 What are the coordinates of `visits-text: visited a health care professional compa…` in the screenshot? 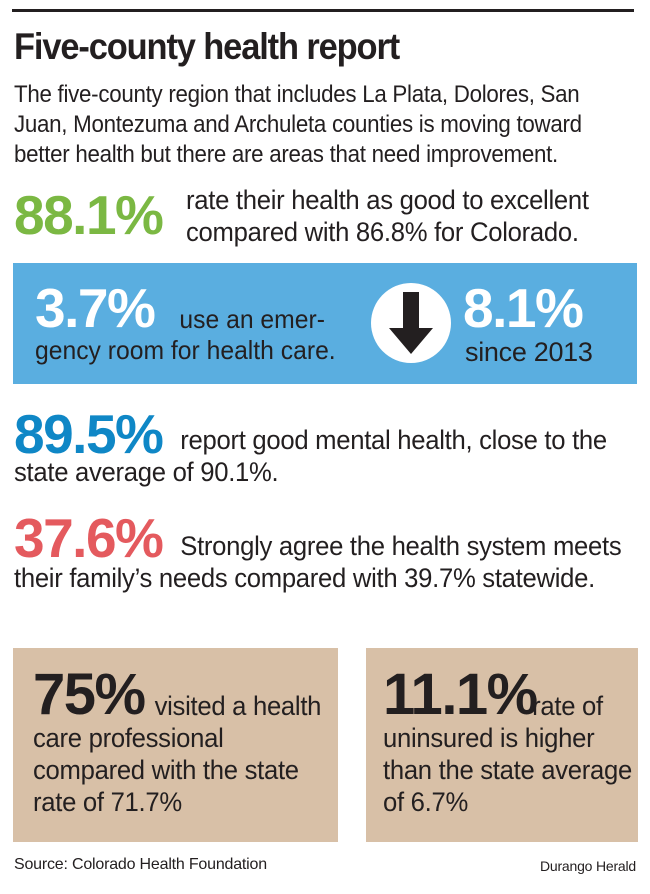 It's located at (185, 754).